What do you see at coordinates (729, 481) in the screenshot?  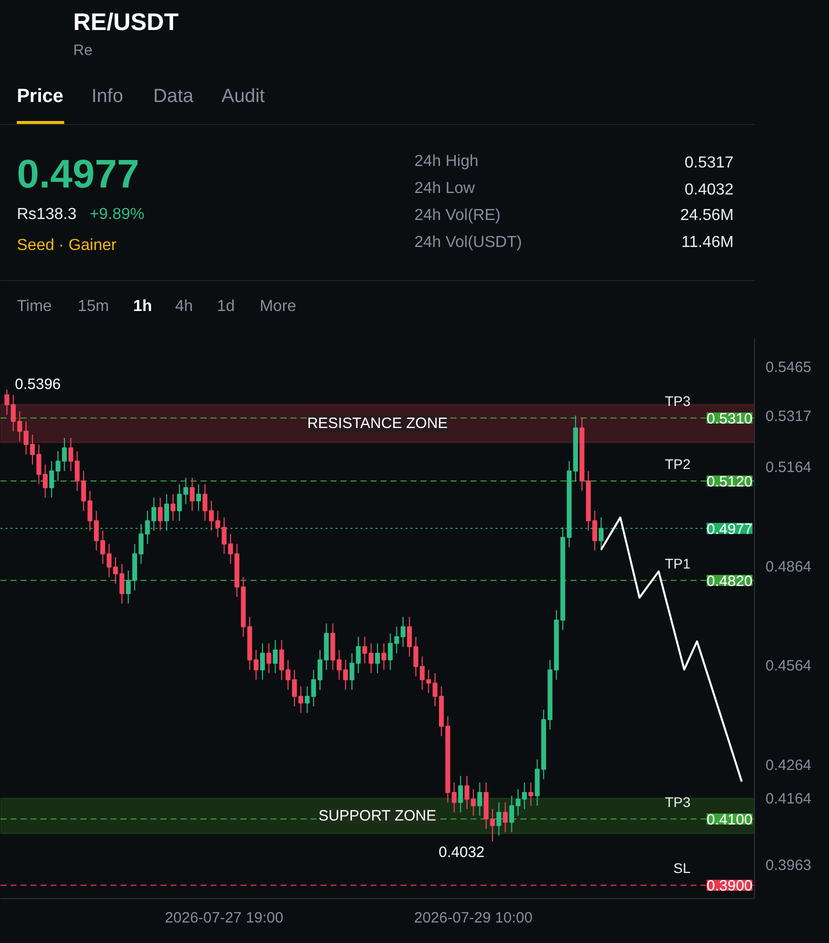 I see `annotation: 0.5120` at bounding box center [729, 481].